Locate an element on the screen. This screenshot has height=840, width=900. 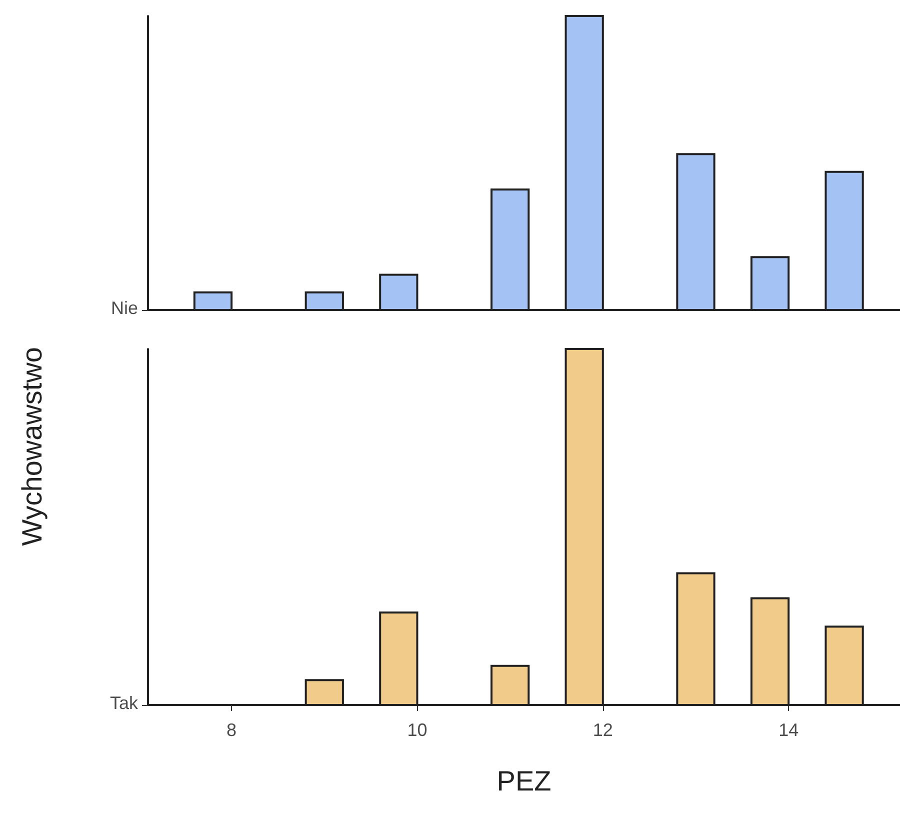
x-tick-label: 12 is located at coordinates (602, 730).